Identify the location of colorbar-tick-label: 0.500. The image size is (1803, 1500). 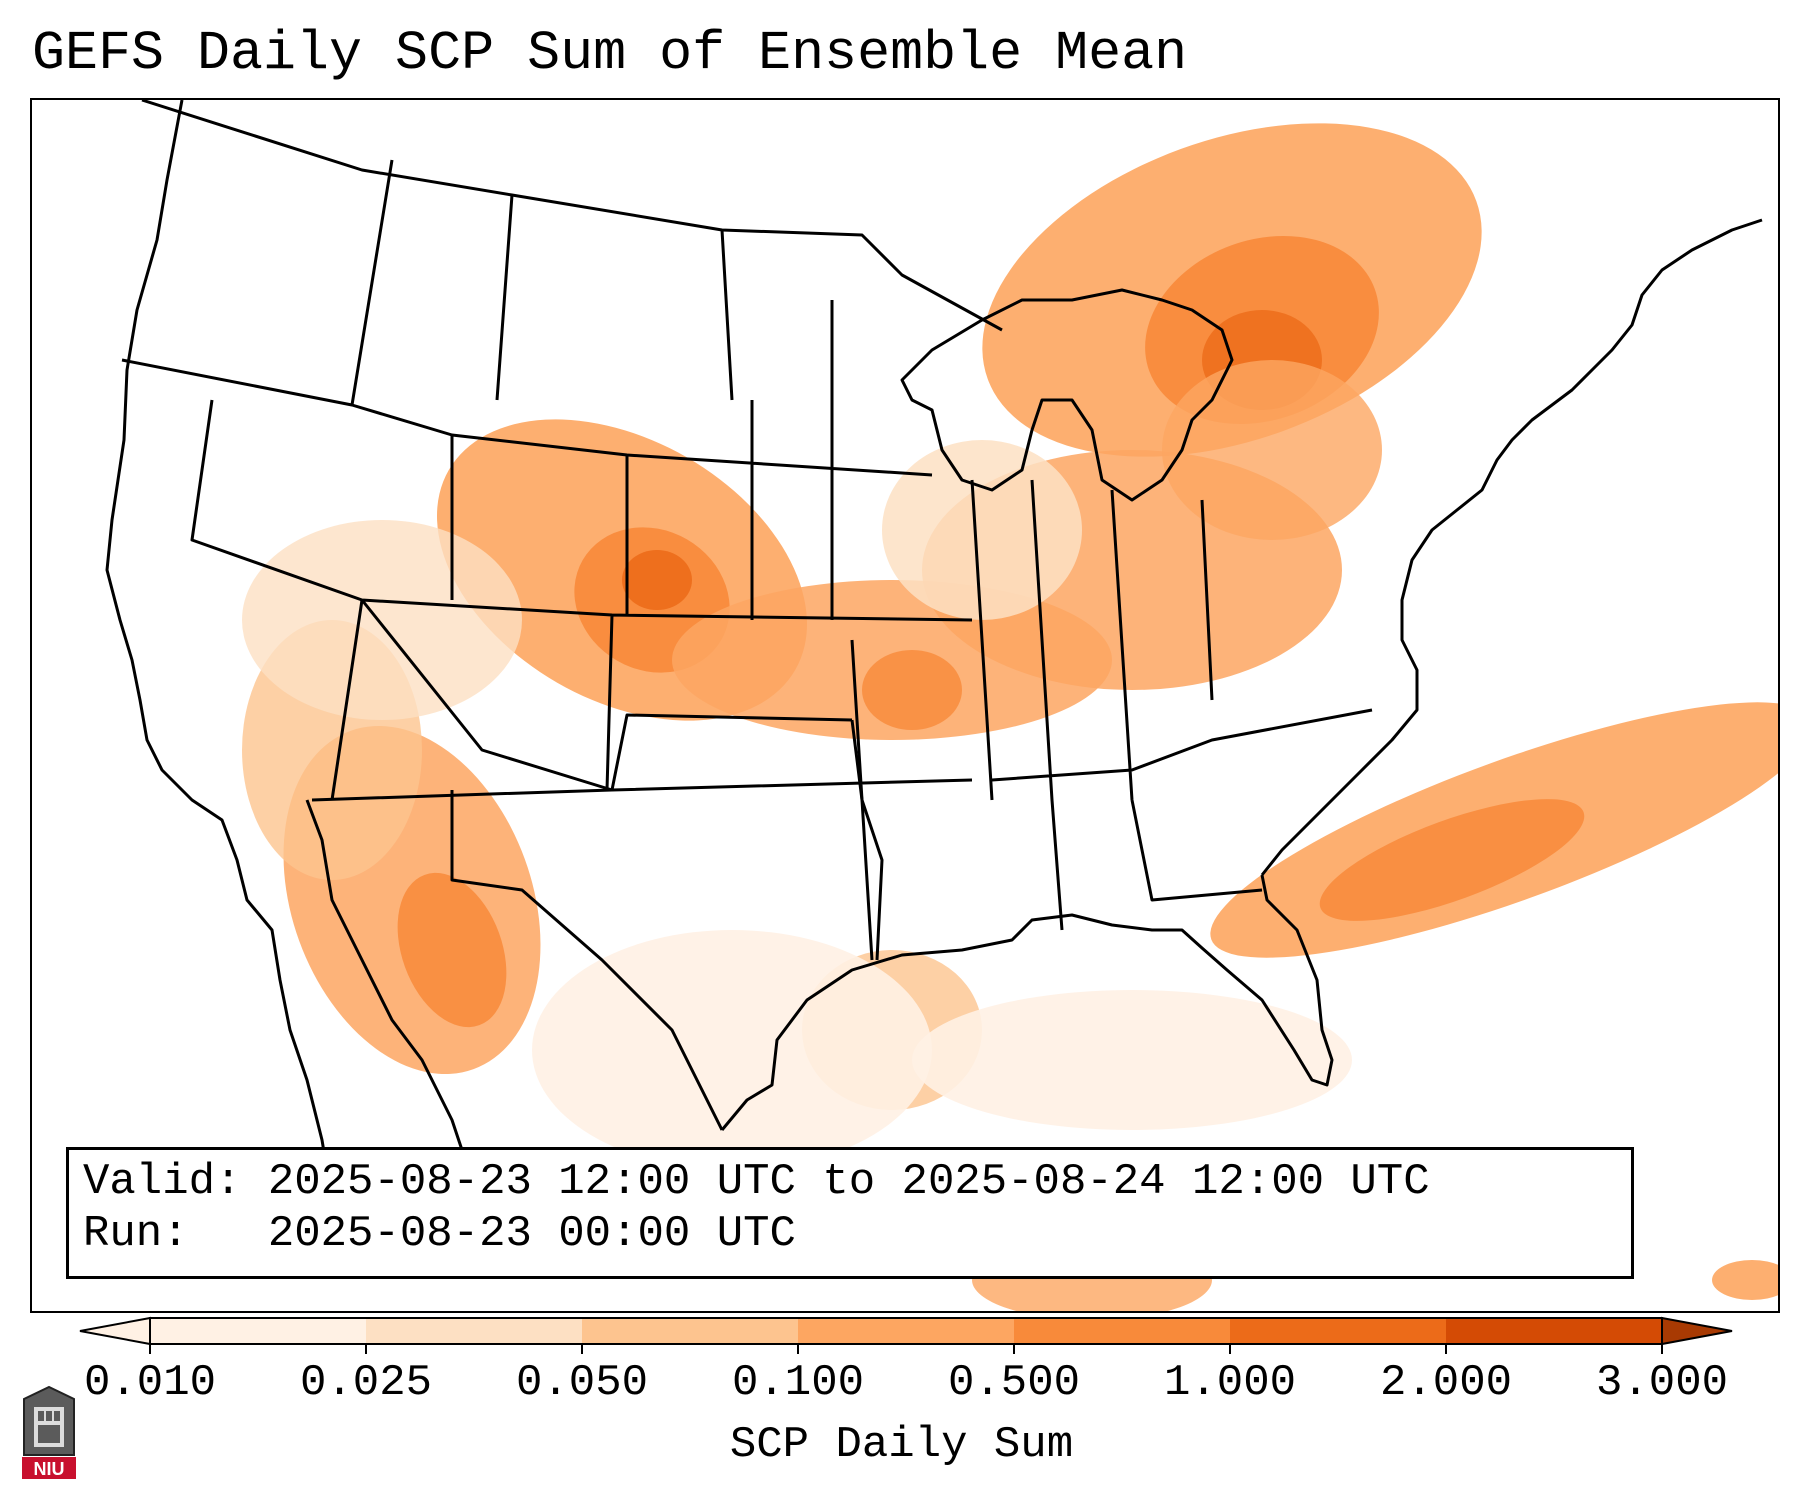
(1014, 1383).